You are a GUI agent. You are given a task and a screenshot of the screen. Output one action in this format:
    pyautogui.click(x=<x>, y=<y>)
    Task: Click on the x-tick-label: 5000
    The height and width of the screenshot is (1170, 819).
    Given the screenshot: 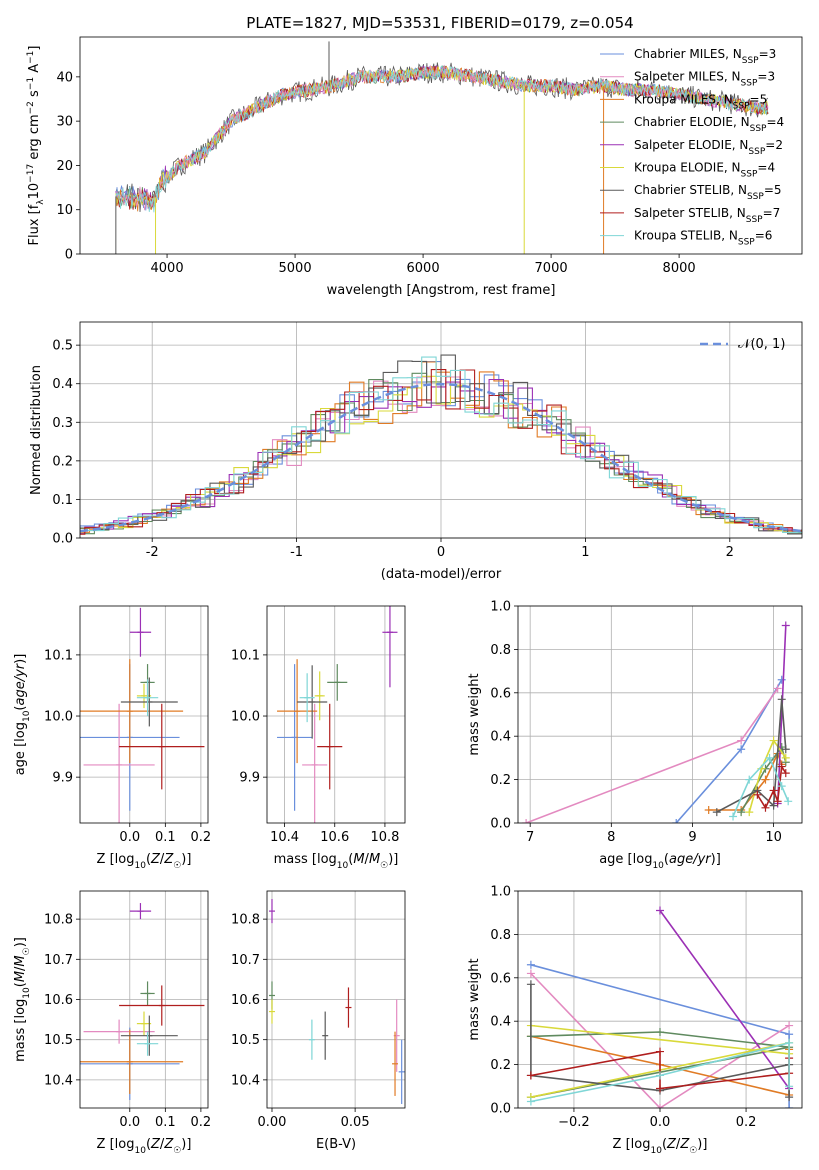 What is the action you would take?
    pyautogui.click(x=295, y=268)
    